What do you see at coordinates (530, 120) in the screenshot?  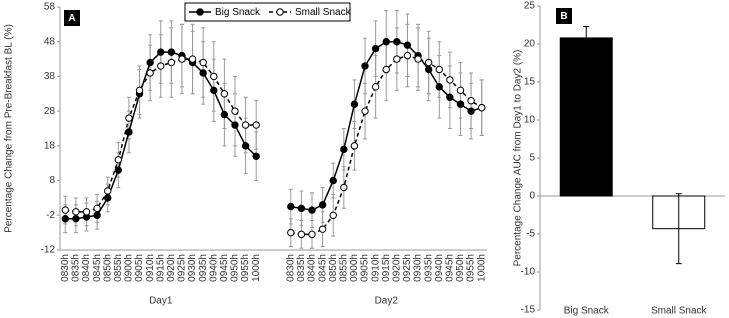 I see `y-tick-label: 10` at bounding box center [530, 120].